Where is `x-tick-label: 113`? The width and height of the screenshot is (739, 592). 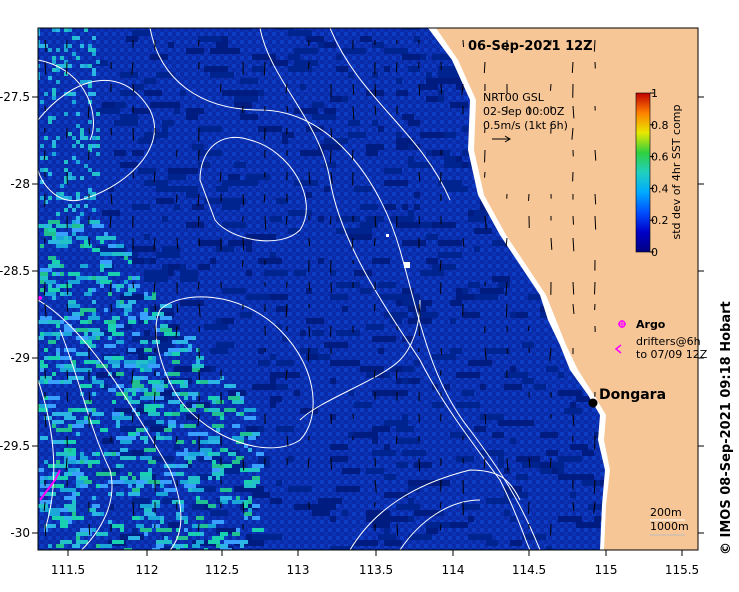
x-tick-label: 113 is located at coordinates (298, 570).